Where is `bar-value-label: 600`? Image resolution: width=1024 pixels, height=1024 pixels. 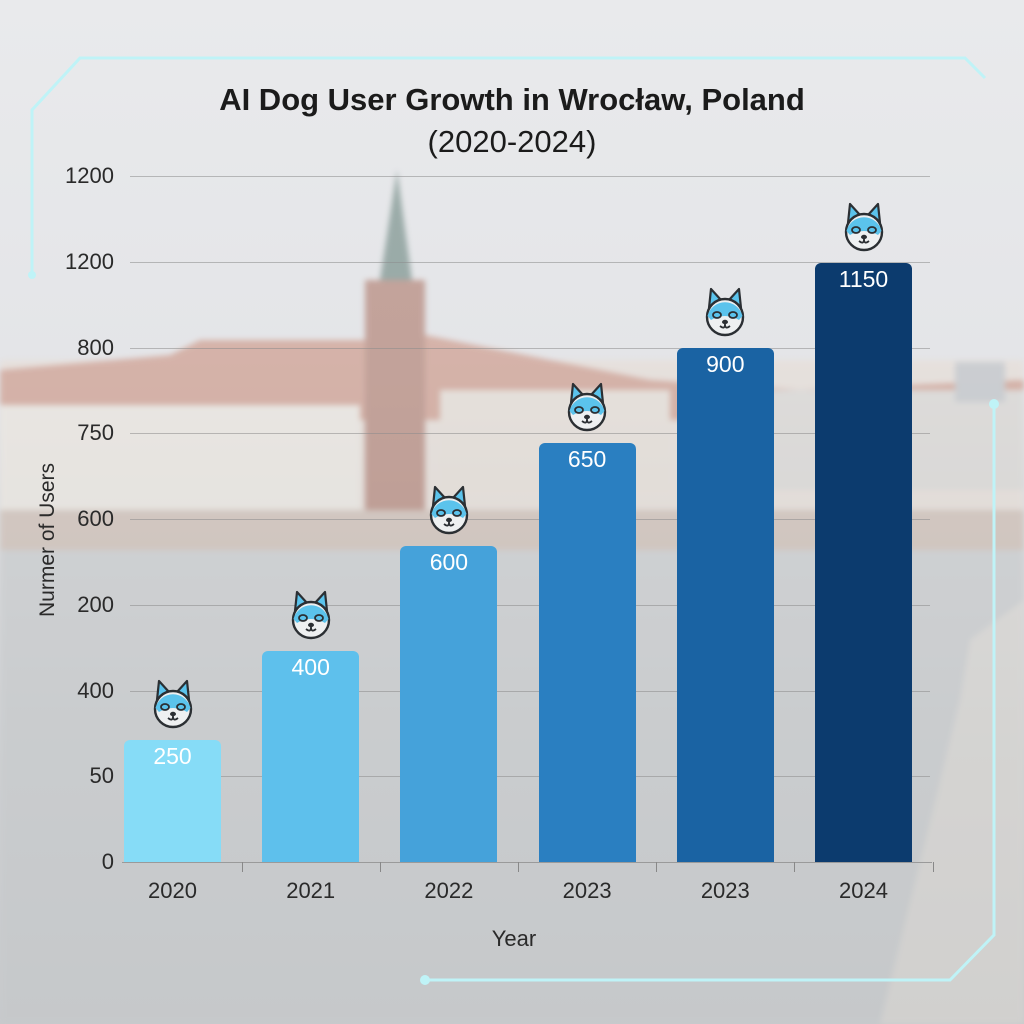 bar-value-label: 600 is located at coordinates (449, 562).